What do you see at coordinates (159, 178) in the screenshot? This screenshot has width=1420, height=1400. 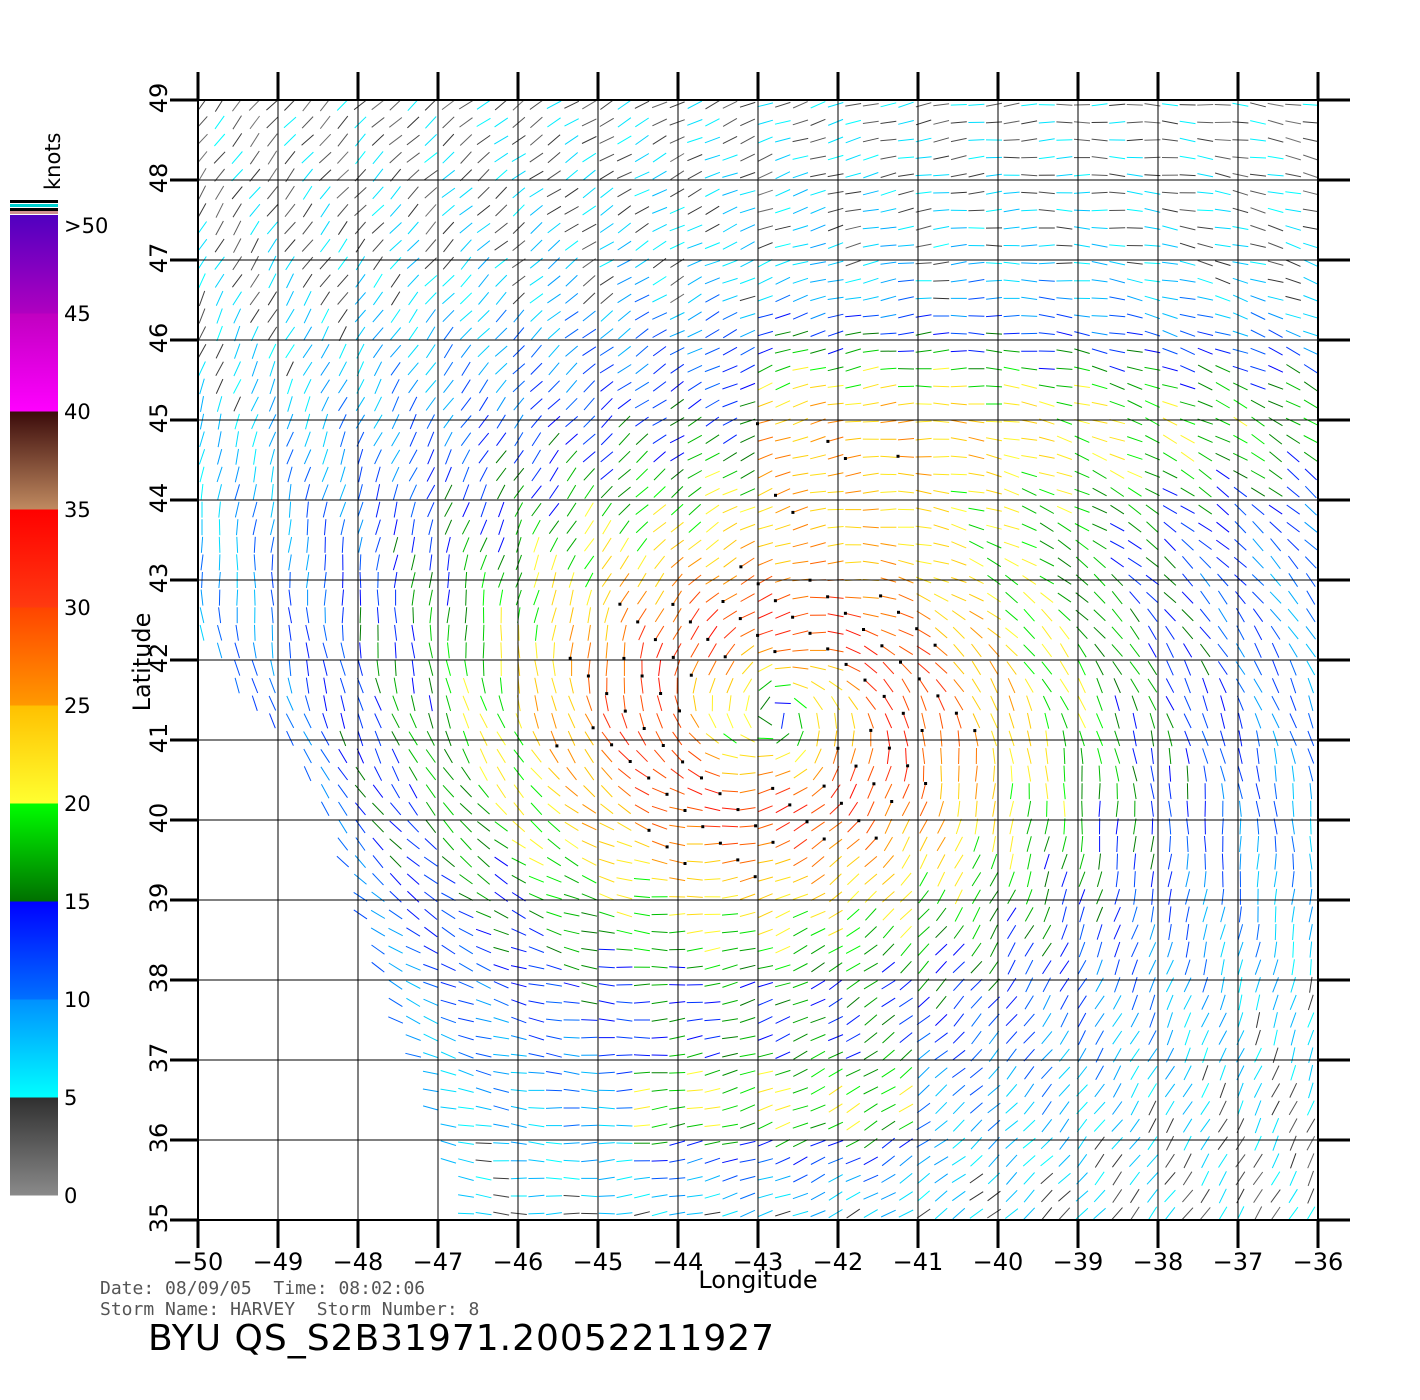 I see `y-tick-label: 48` at bounding box center [159, 178].